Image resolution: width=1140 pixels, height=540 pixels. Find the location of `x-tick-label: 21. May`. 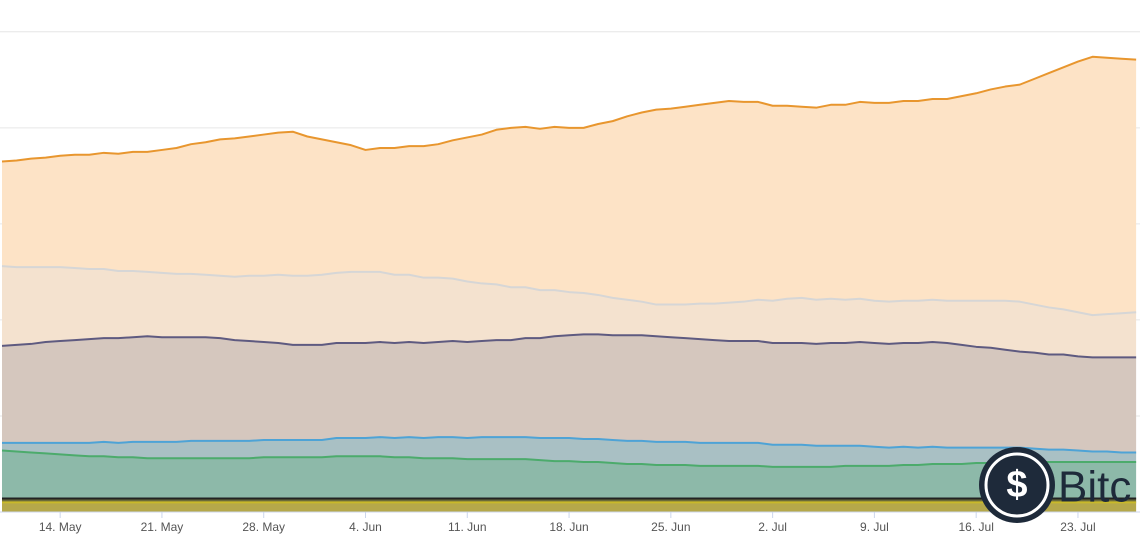

x-tick-label: 21. May is located at coordinates (162, 527).